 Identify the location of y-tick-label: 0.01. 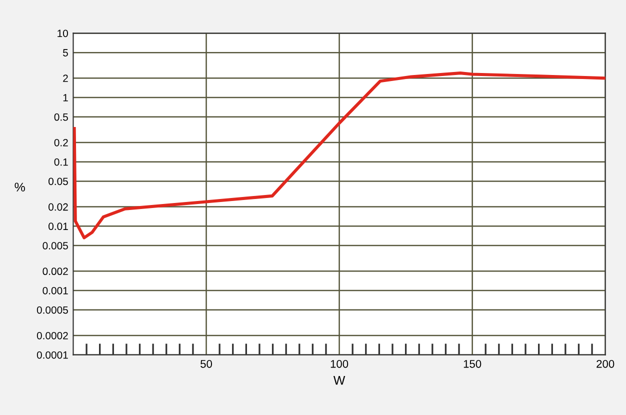
(58, 226).